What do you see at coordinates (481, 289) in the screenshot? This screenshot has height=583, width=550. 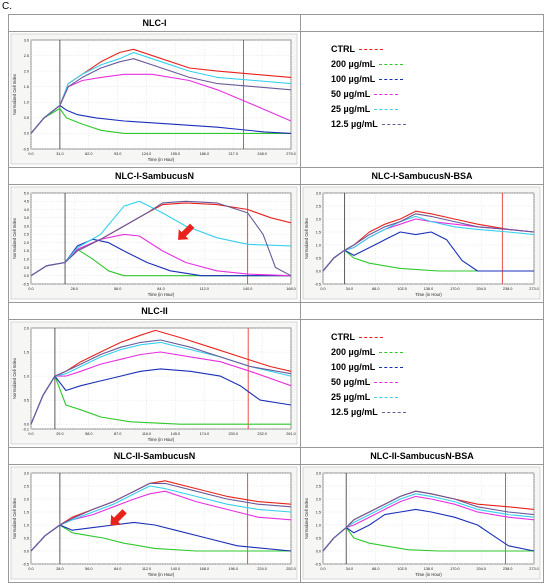 I see `x-tick-label: 204.0` at bounding box center [481, 289].